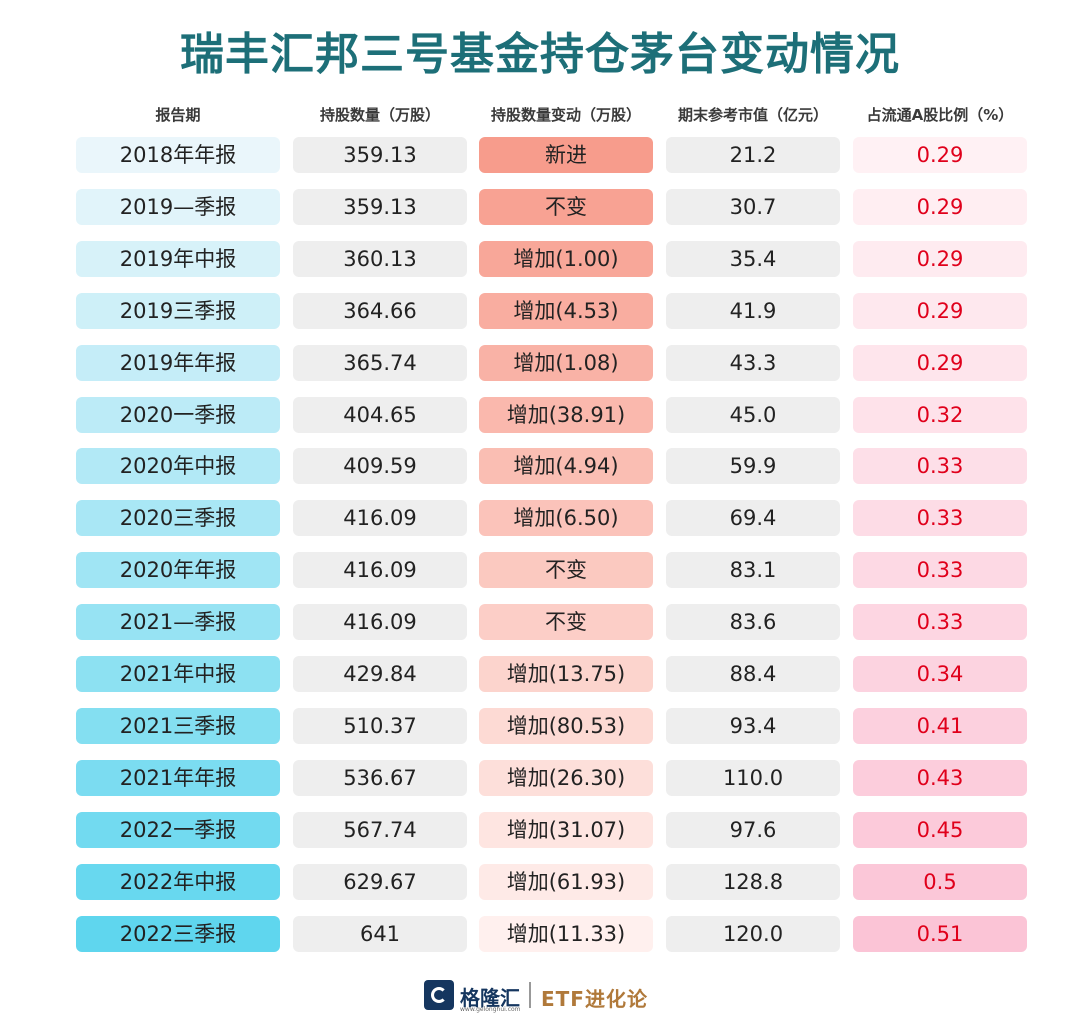  What do you see at coordinates (178, 466) in the screenshot?
I see `period-cell: 2020年中报` at bounding box center [178, 466].